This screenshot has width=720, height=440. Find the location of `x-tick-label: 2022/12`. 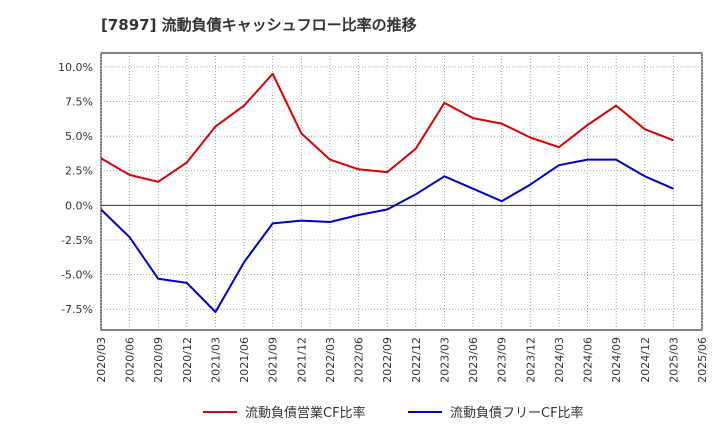

x-tick-label: 2022/12 is located at coordinates (416, 360).